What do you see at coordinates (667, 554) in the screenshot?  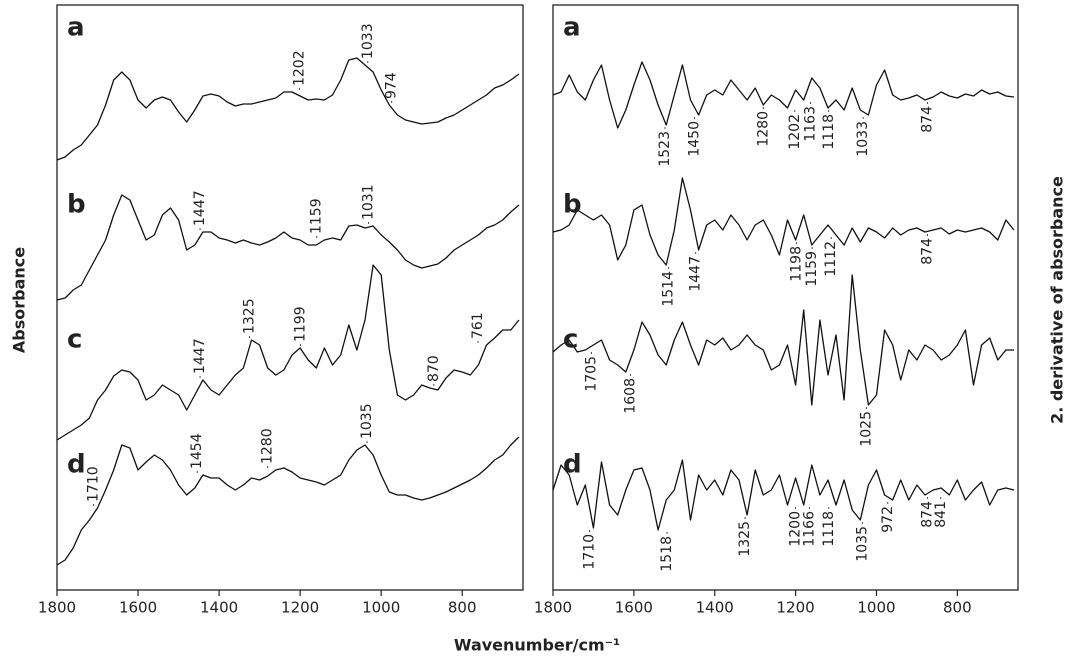 I see `peak-label: 1518` at bounding box center [667, 554].